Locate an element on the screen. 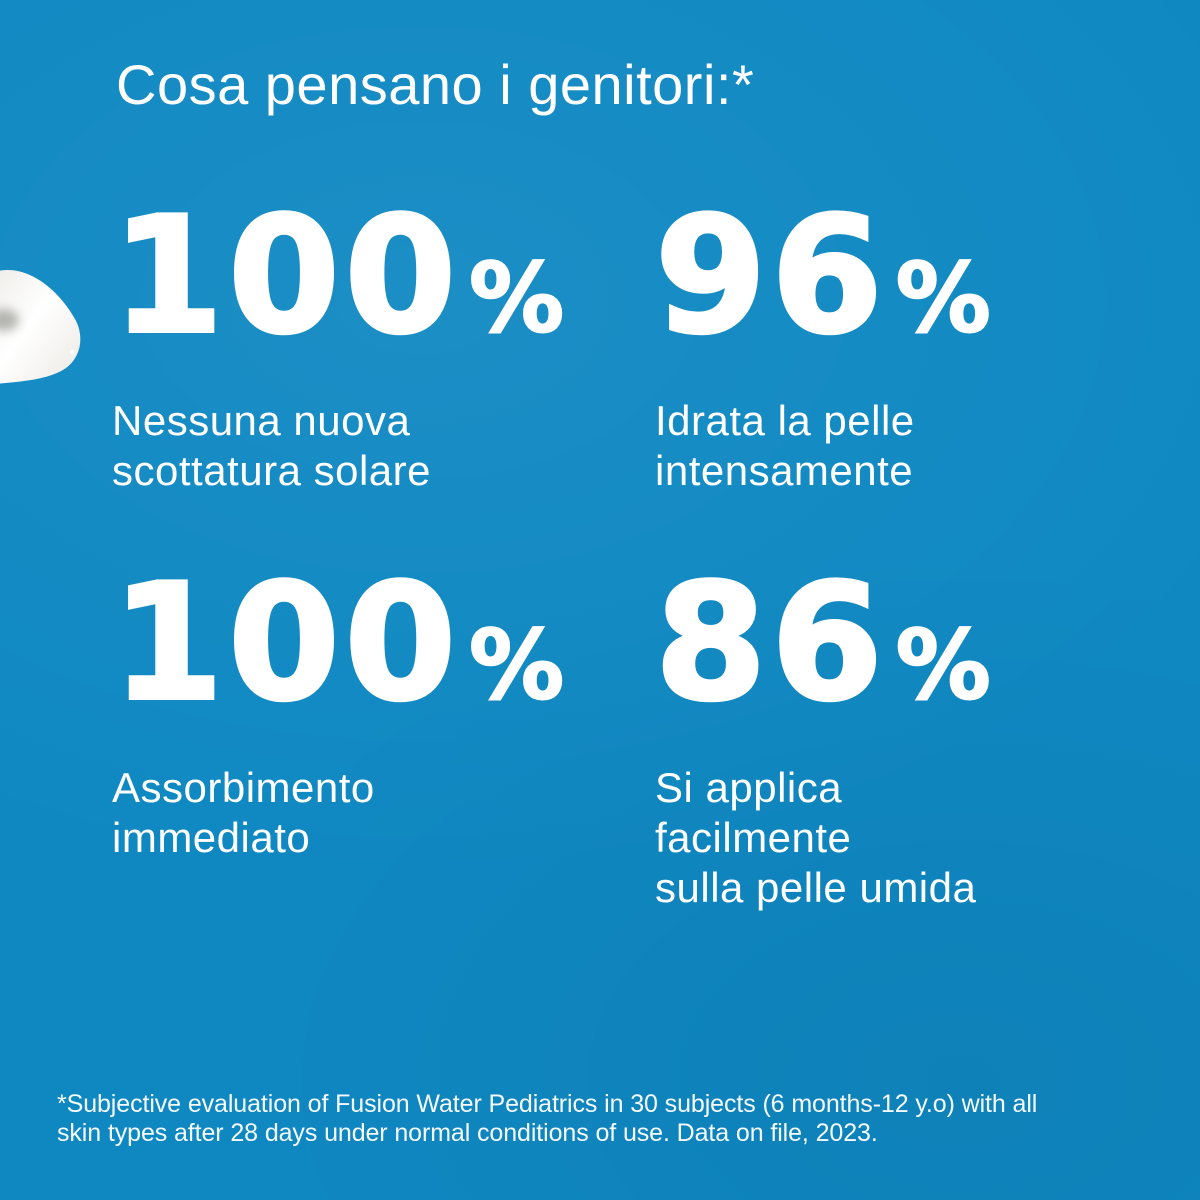 The image size is (1200, 1200). stat-label: Assorbimento immediato is located at coordinates (243, 812).